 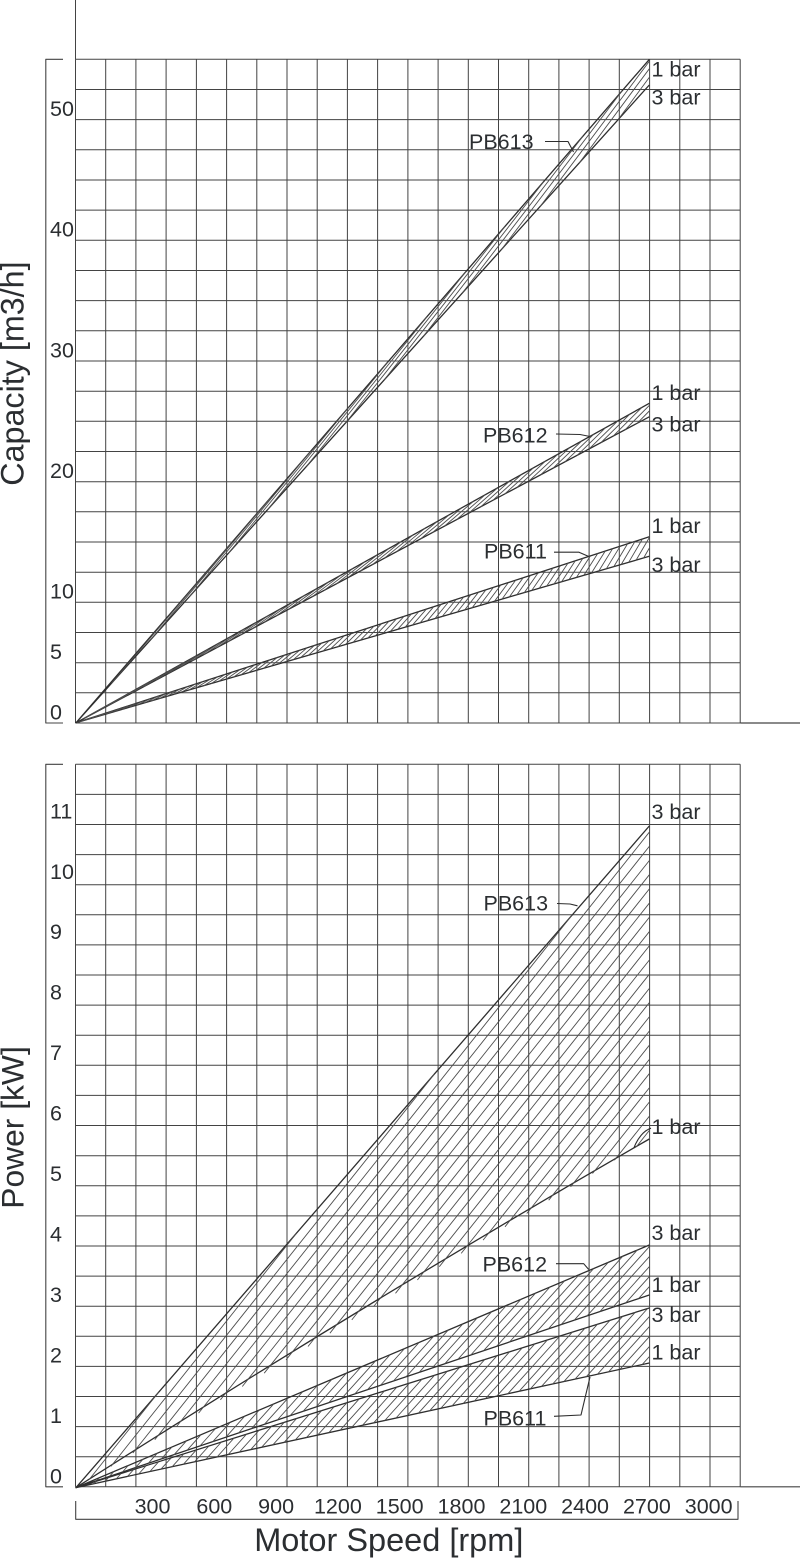 What do you see at coordinates (585, 1507) in the screenshot?
I see `svg-text: 2400` at bounding box center [585, 1507].